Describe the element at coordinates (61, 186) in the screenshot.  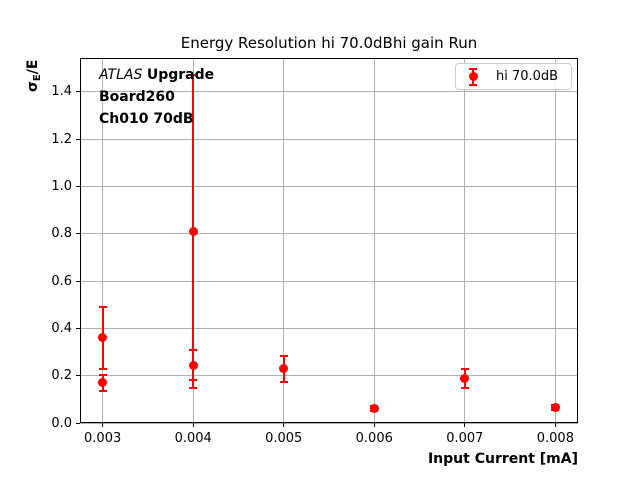
I see `y-tick-label: 1.0` at that location.